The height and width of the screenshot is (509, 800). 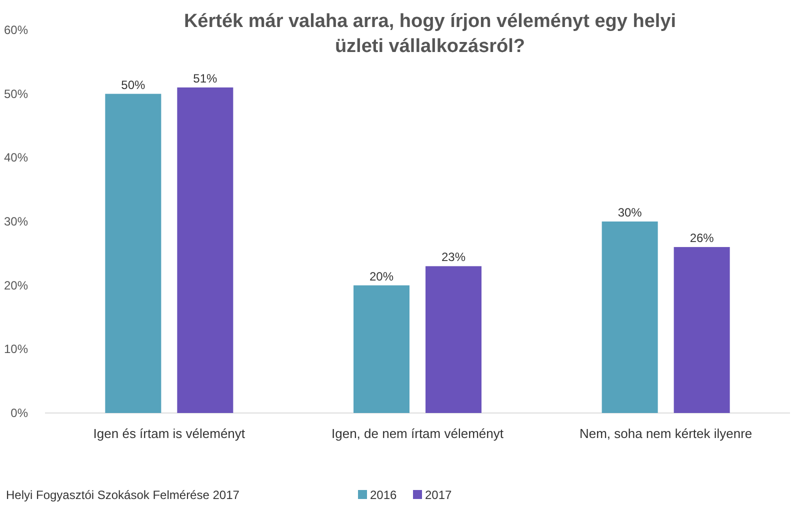 I want to click on y-tick-label: 50%, so click(x=16, y=93).